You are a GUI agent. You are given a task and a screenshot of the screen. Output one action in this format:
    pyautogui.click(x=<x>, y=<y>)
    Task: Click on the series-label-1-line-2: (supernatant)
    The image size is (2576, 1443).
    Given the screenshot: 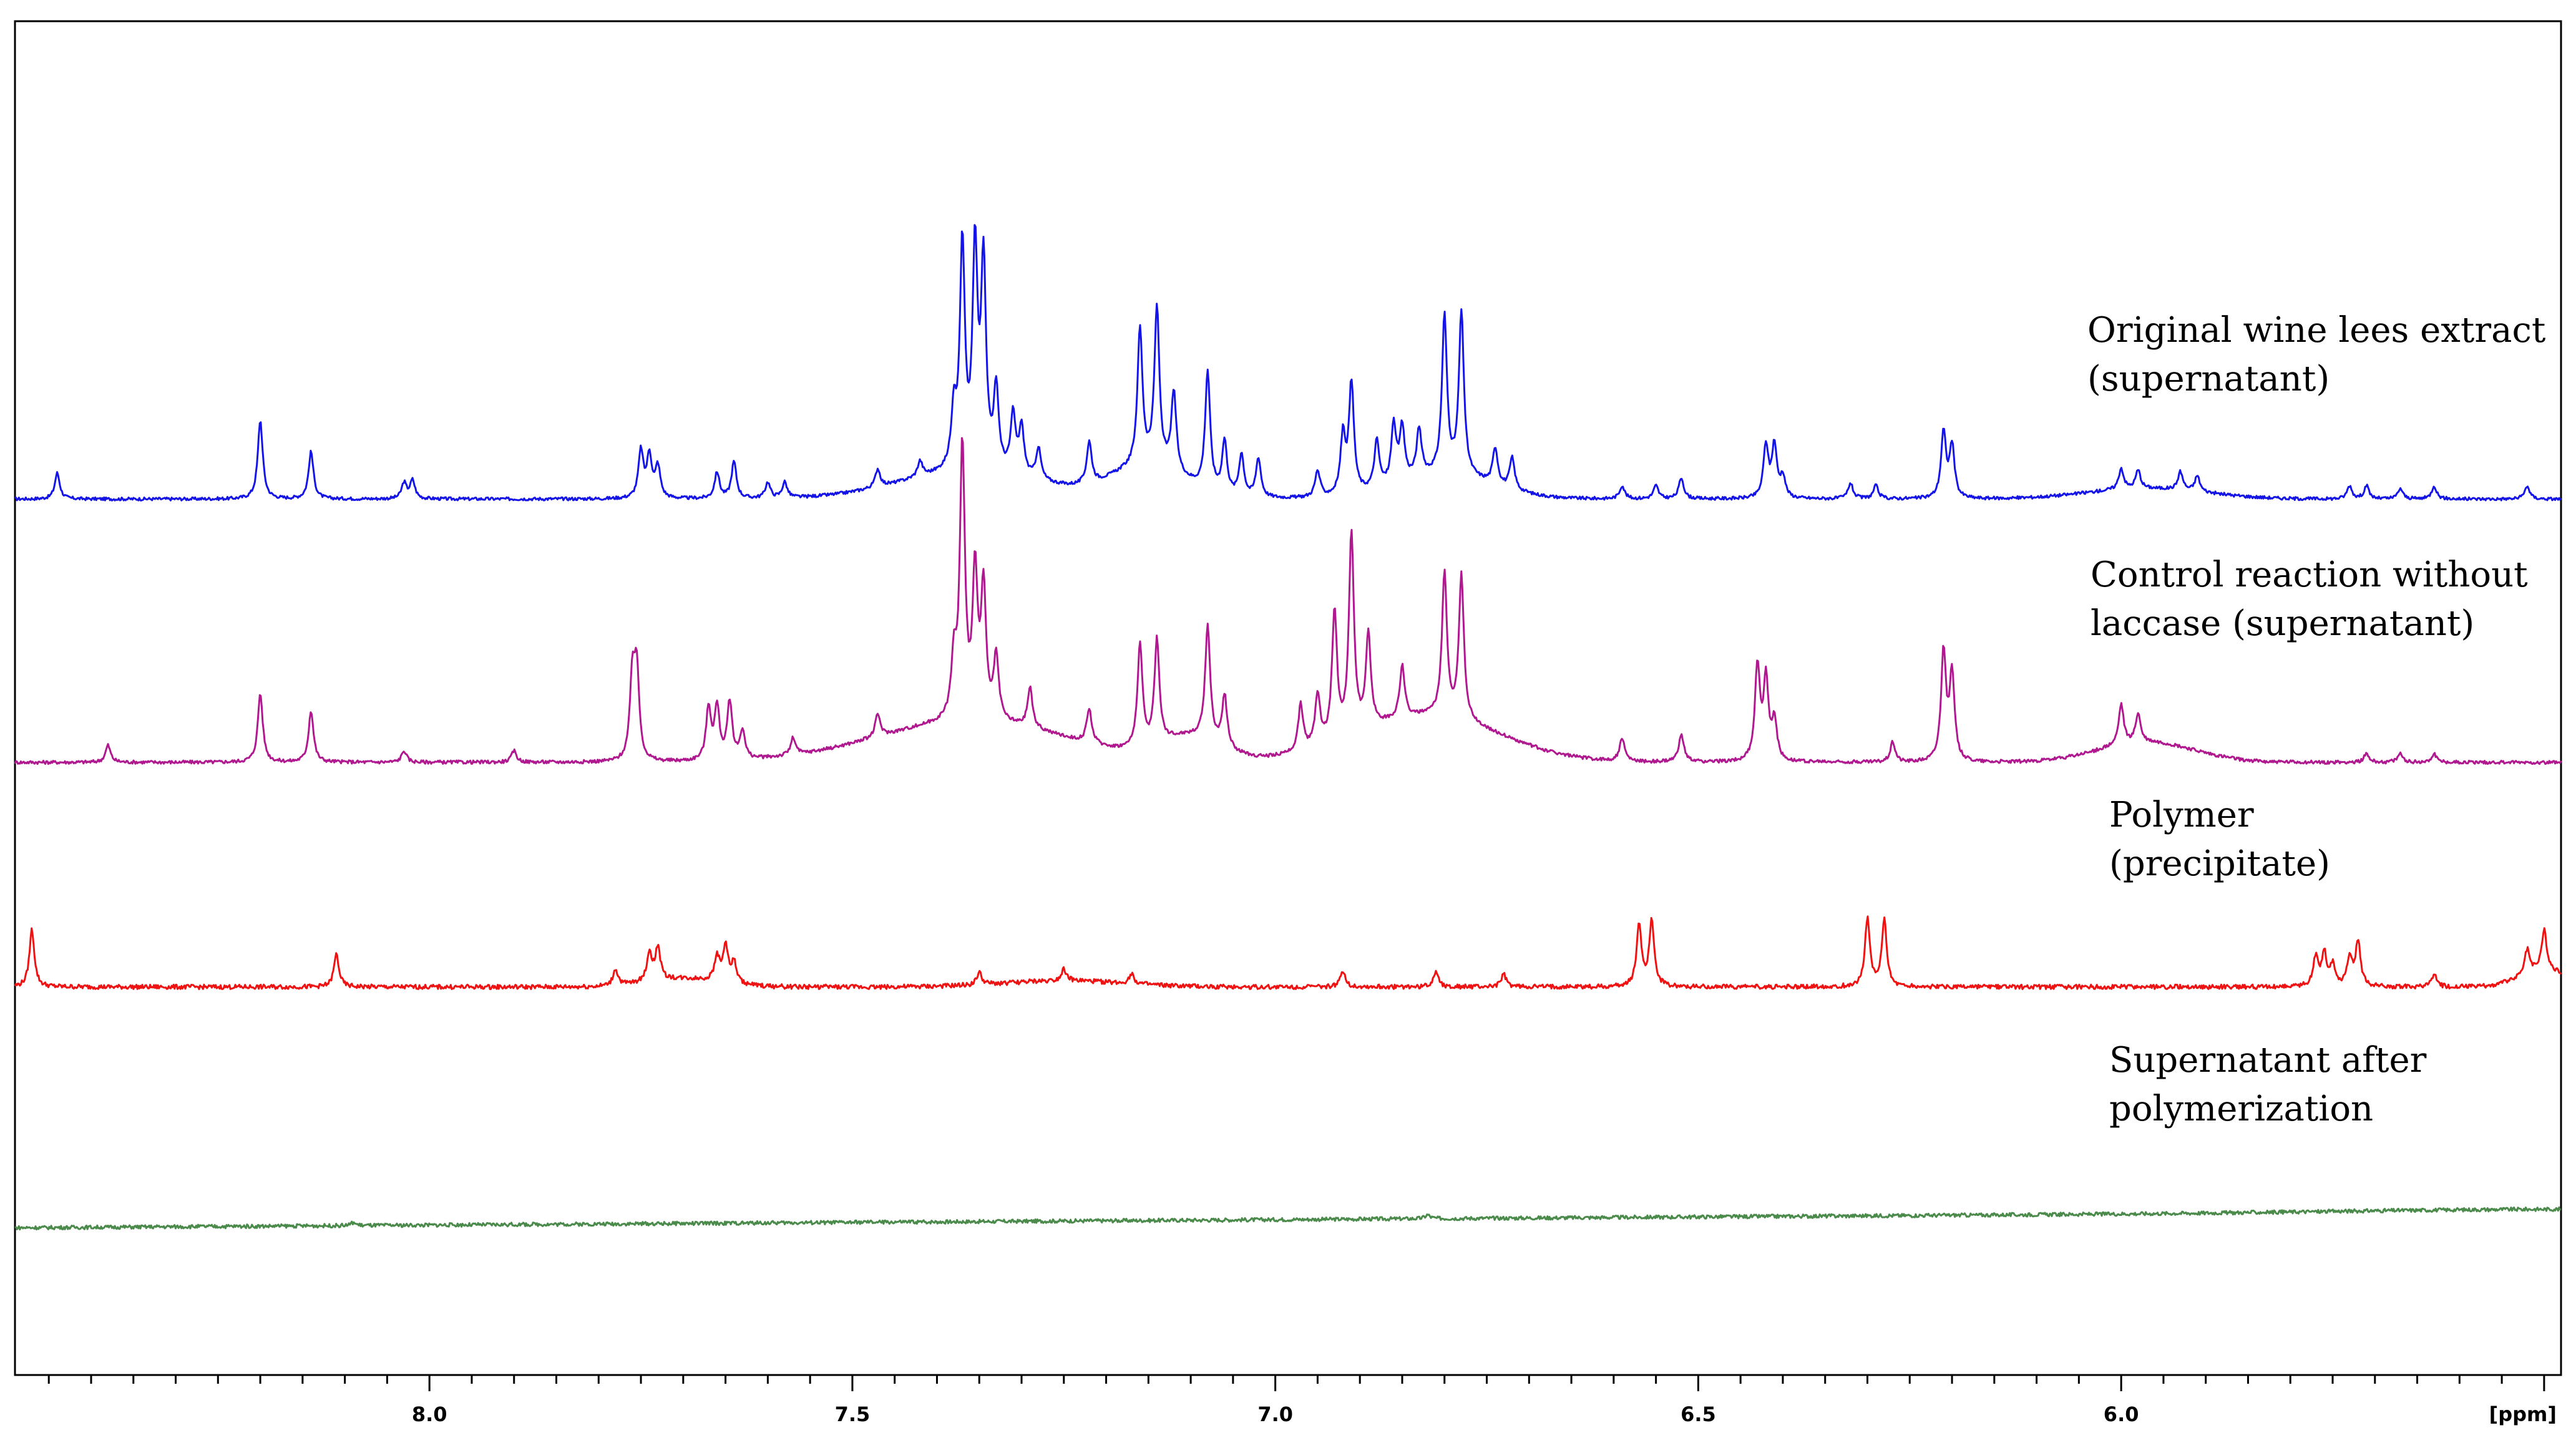 What is the action you would take?
    pyautogui.click(x=2208, y=379)
    